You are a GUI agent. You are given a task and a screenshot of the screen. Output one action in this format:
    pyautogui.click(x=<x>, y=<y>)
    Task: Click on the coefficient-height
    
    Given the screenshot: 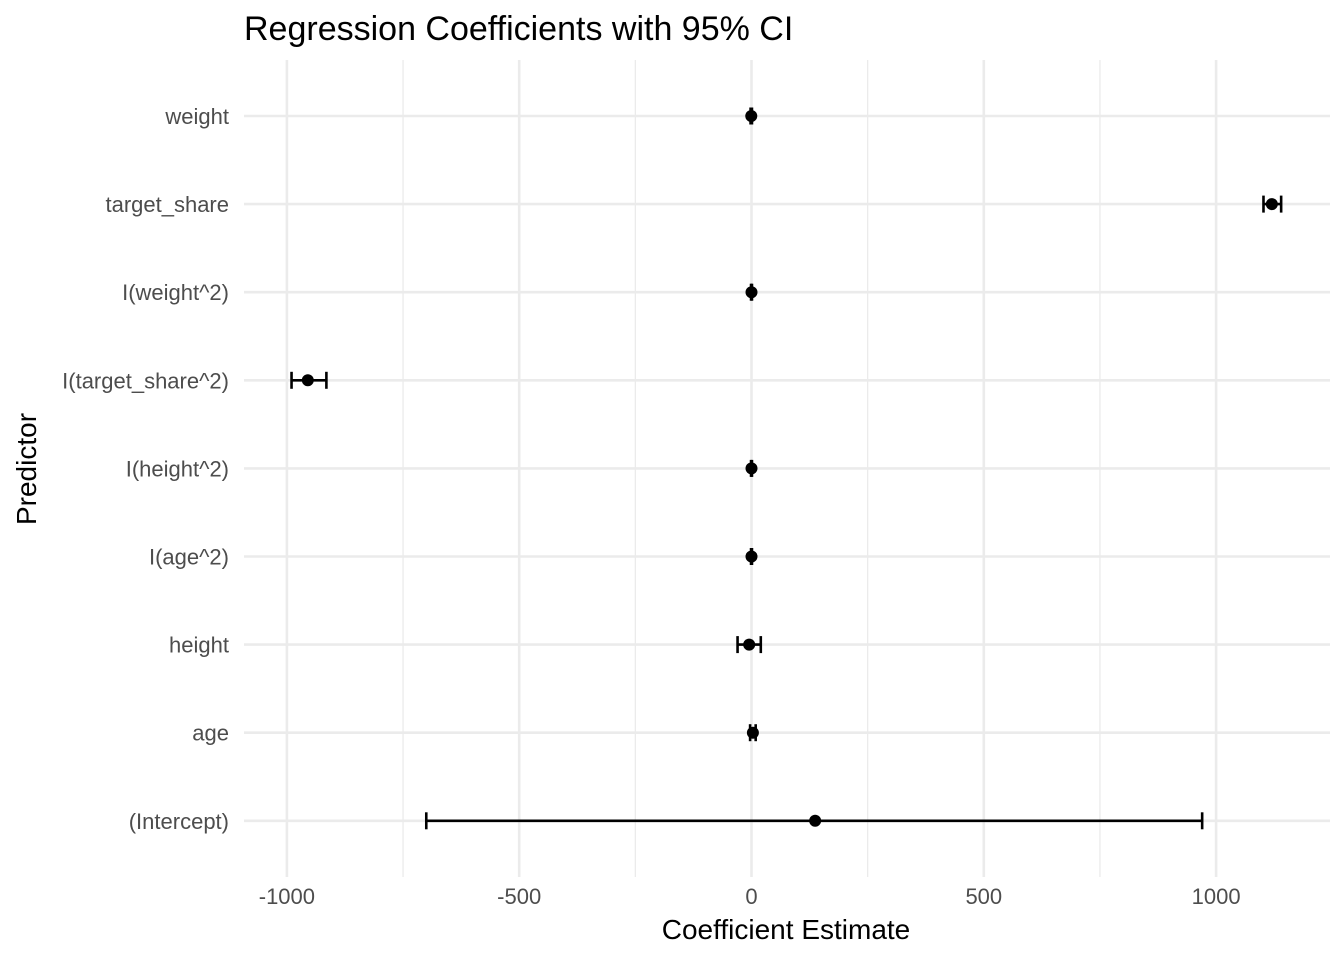 What is the action you would take?
    pyautogui.click(x=749, y=645)
    